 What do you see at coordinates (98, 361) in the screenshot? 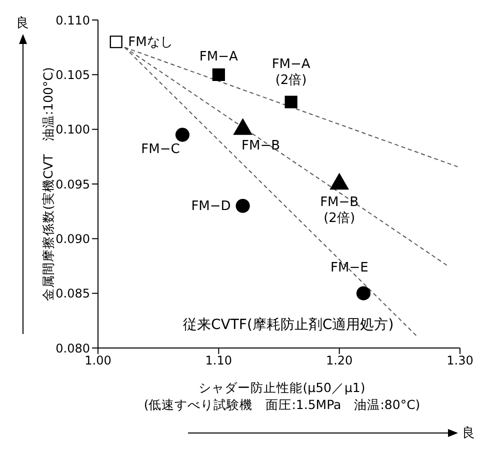
I see `x-tick-label: 1.00` at bounding box center [98, 361].